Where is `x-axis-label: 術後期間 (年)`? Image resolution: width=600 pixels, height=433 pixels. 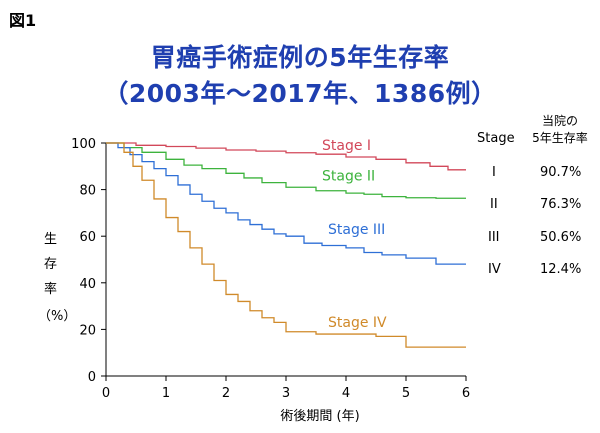 x-axis-label: 術後期間 (年) is located at coordinates (320, 416).